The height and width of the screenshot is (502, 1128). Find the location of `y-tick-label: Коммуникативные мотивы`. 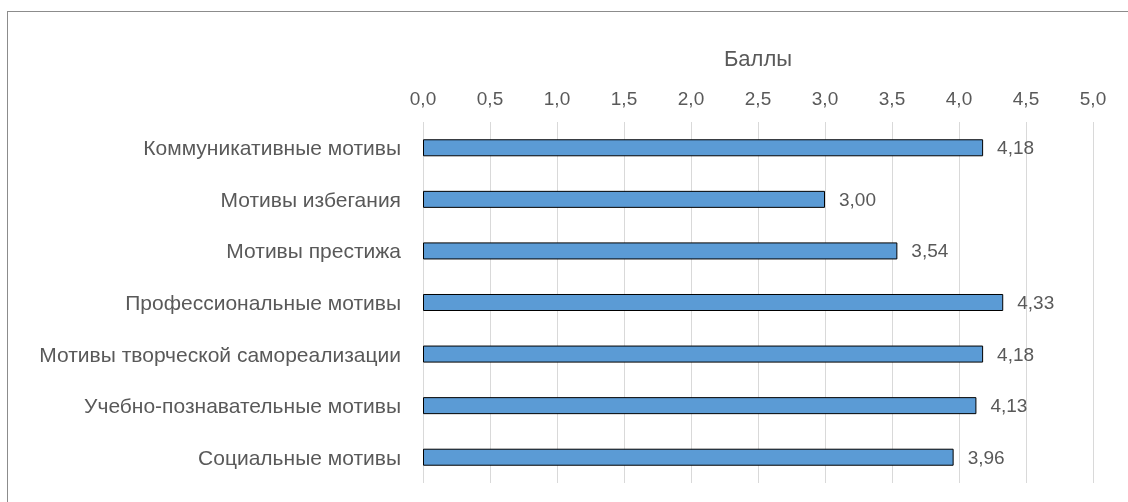

y-tick-label: Коммуникативные мотивы is located at coordinates (272, 148).